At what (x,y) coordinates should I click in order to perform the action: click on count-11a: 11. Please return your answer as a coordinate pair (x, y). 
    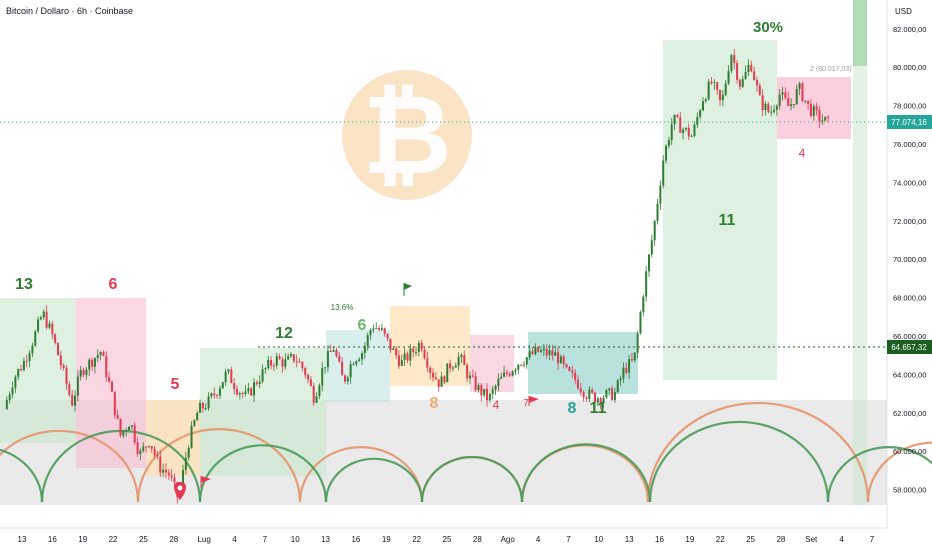
    Looking at the image, I should click on (598, 408).